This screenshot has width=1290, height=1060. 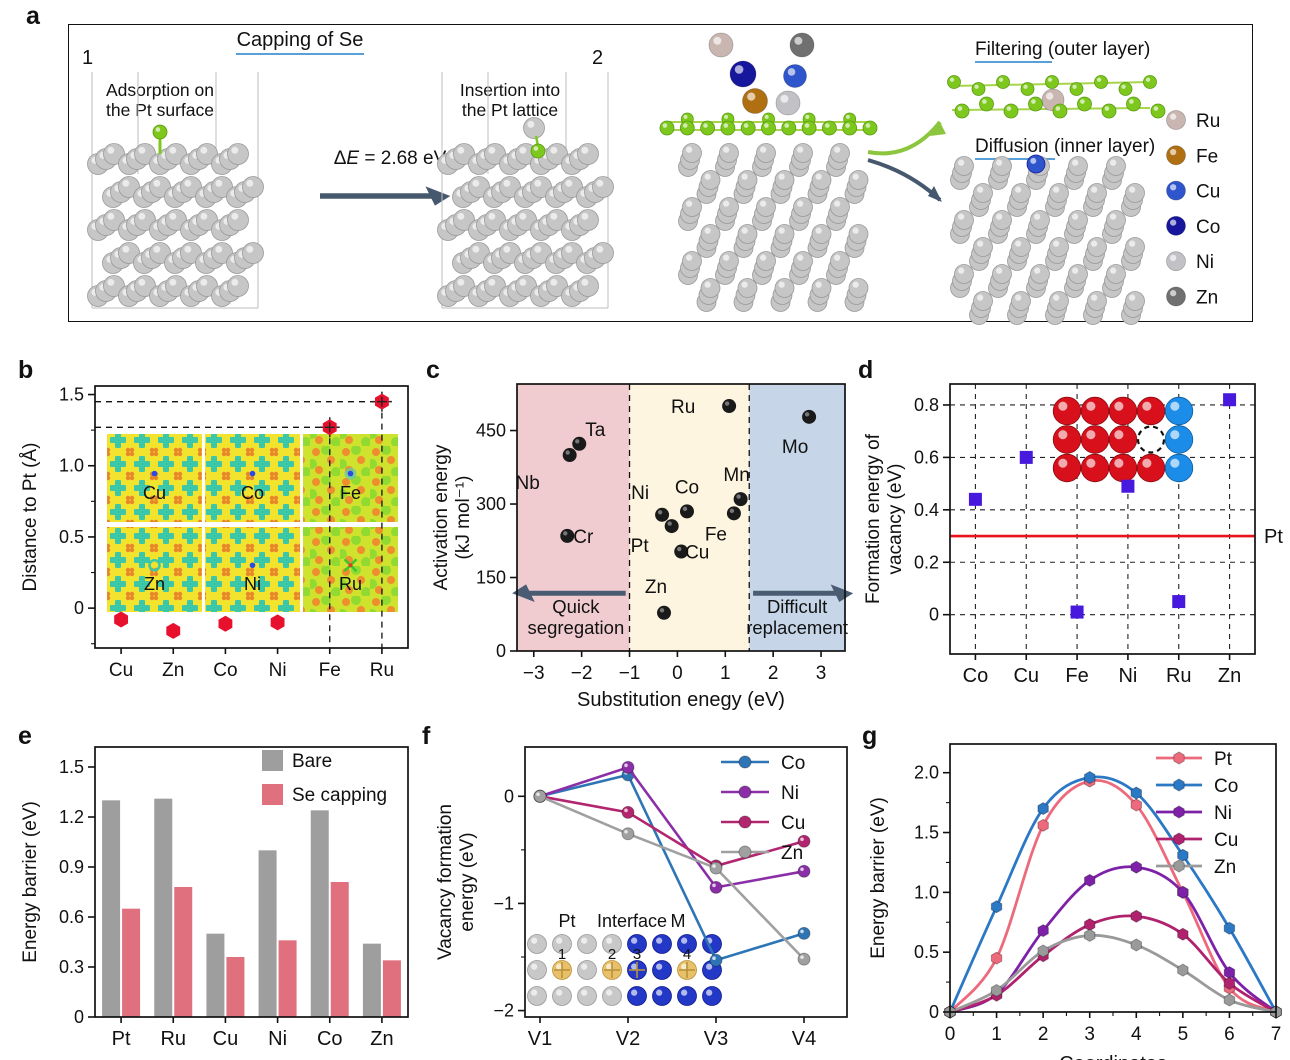 I want to click on bar-secapping-pt, so click(x=131, y=962).